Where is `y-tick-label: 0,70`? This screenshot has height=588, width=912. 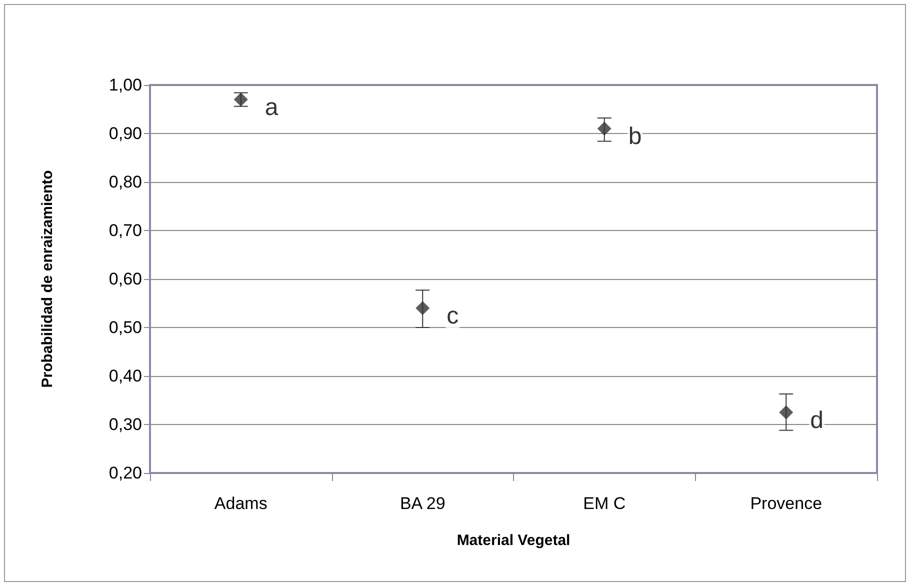 y-tick-label: 0,70 is located at coordinates (125, 230).